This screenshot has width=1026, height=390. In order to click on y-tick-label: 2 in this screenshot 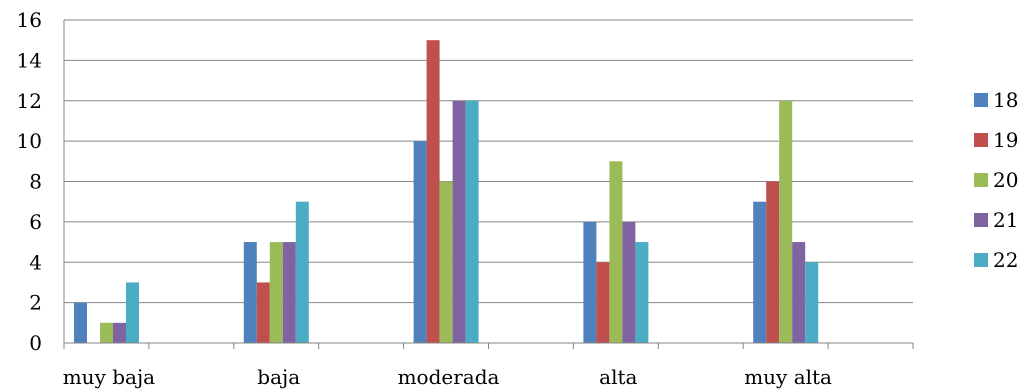, I will do `click(35, 303)`.